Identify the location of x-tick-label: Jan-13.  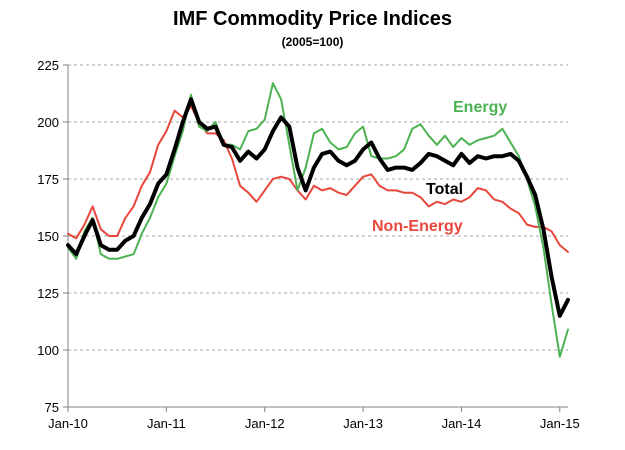
(363, 423).